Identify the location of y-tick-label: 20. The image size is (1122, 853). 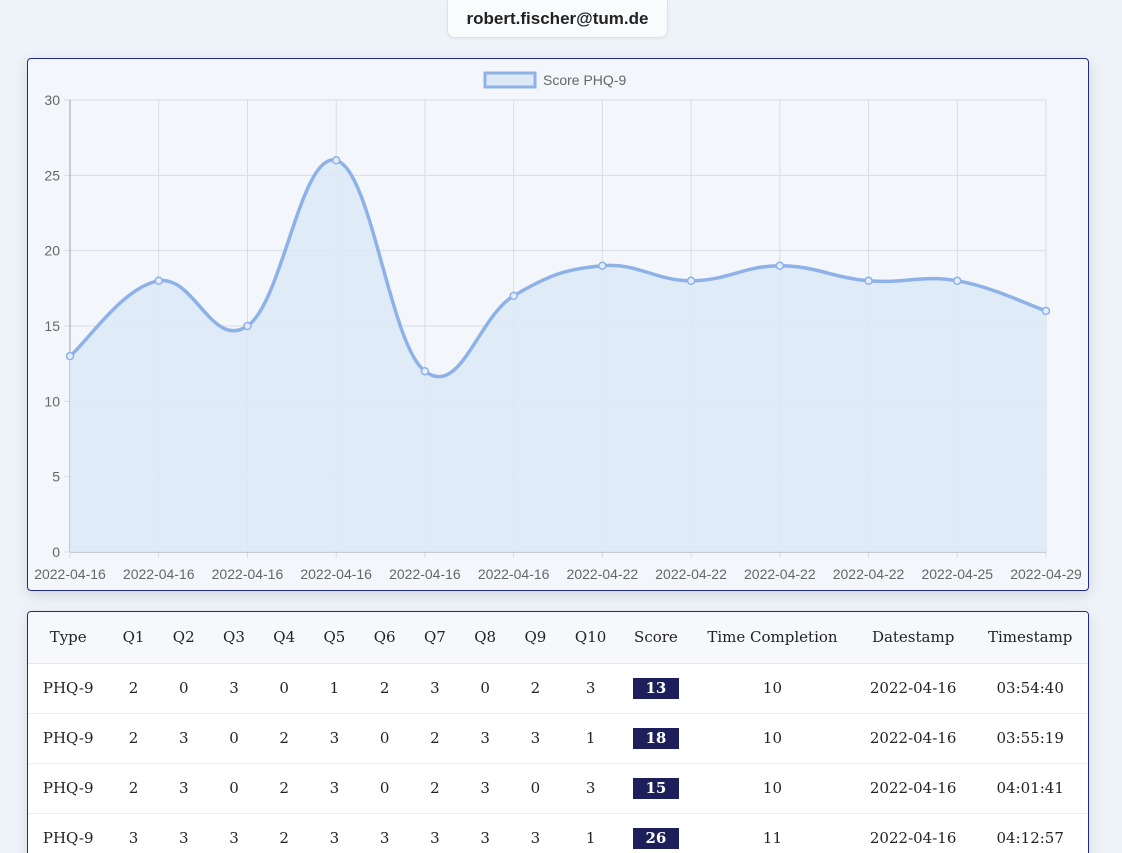
(52, 251).